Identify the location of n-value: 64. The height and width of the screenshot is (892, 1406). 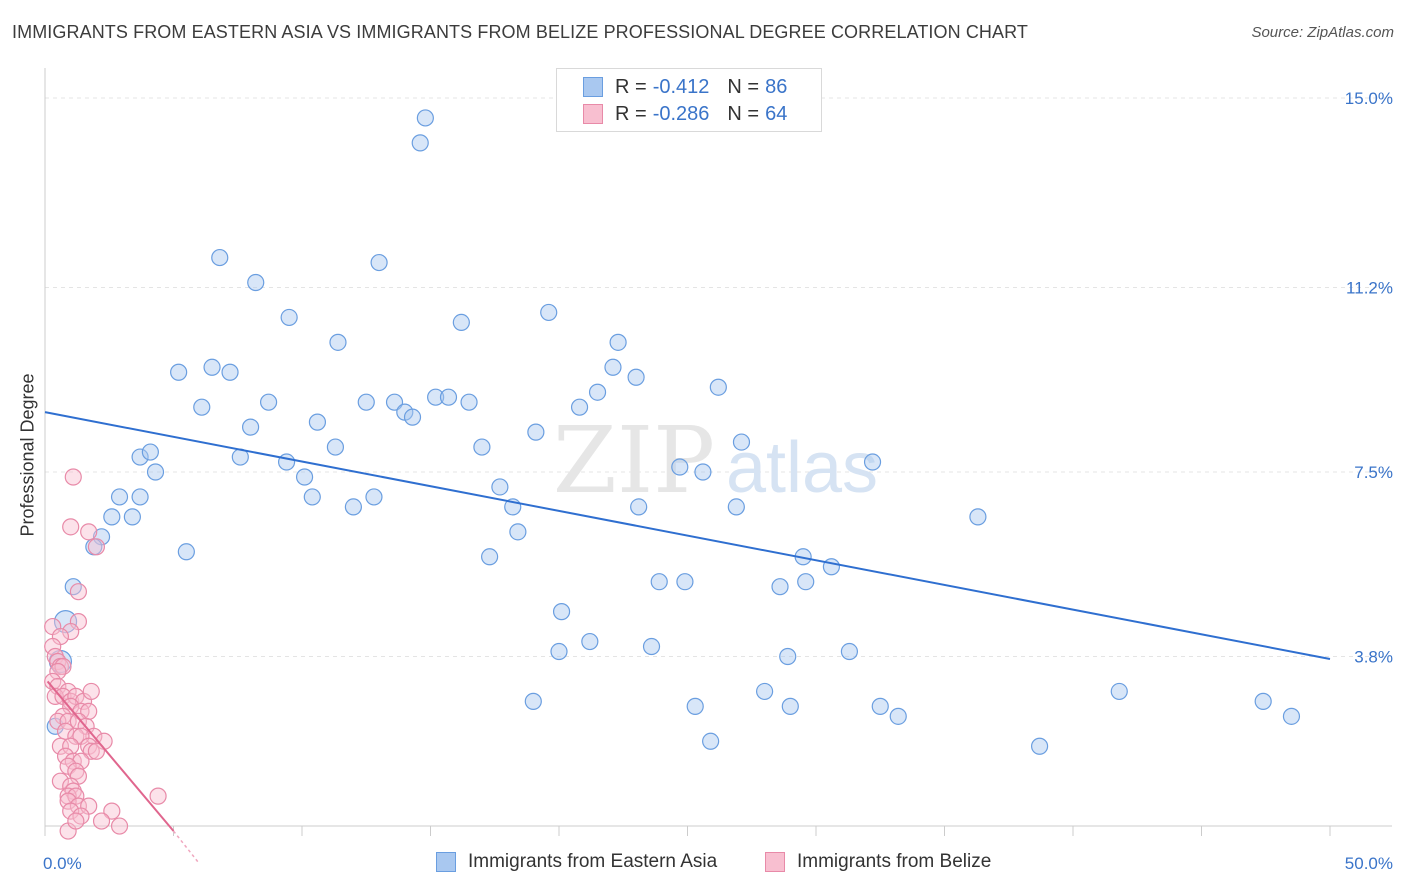
(776, 113).